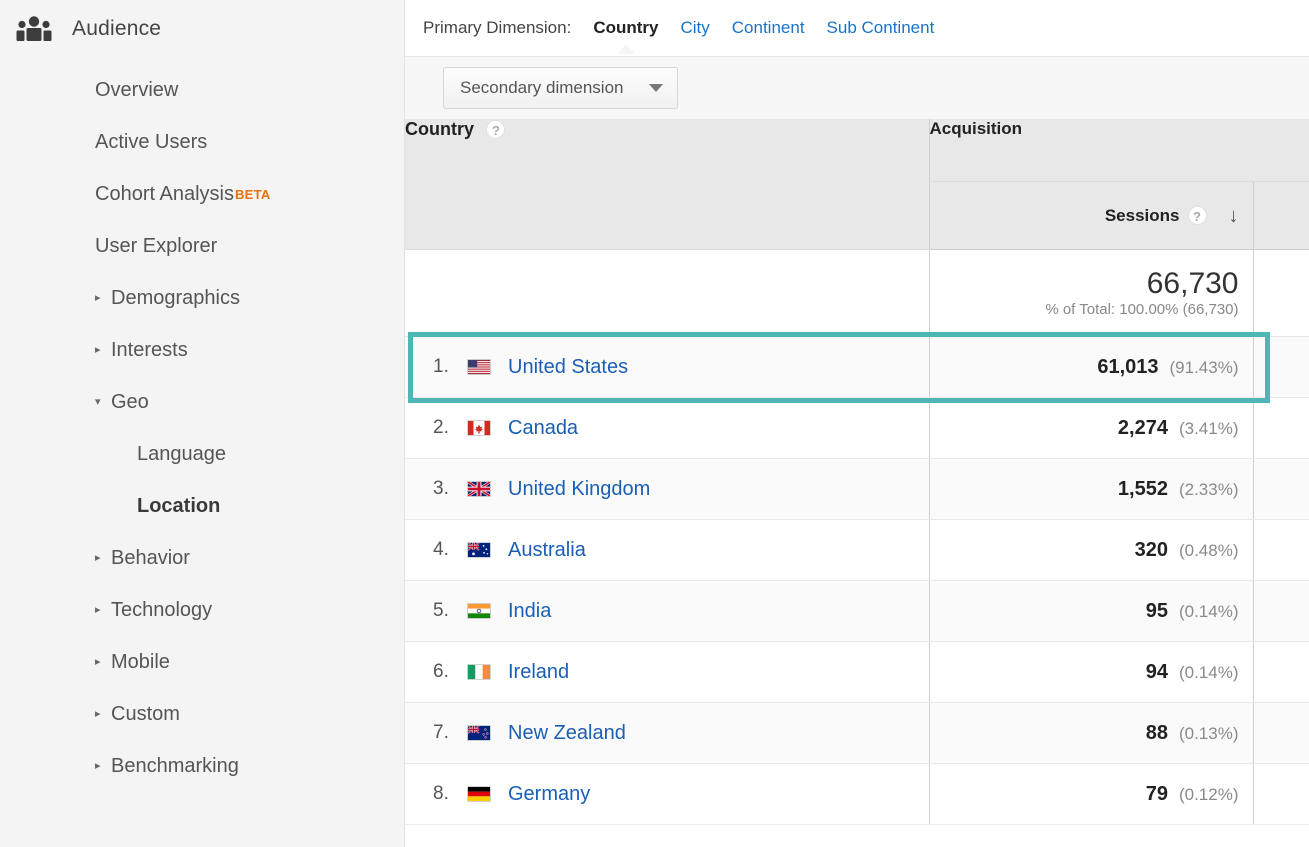  Describe the element at coordinates (1090, 550) in the screenshot. I see `sessions-cell: 320 (0.48%)` at that location.